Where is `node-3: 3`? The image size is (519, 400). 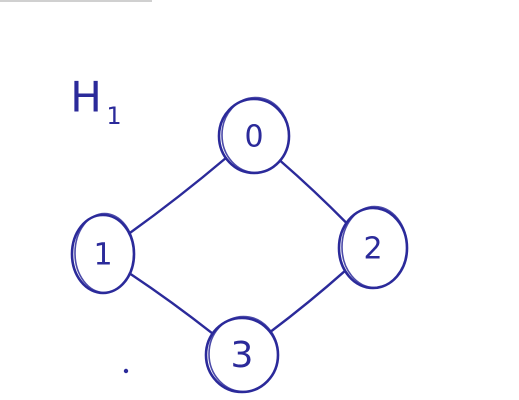
node-3: 3 is located at coordinates (242, 354).